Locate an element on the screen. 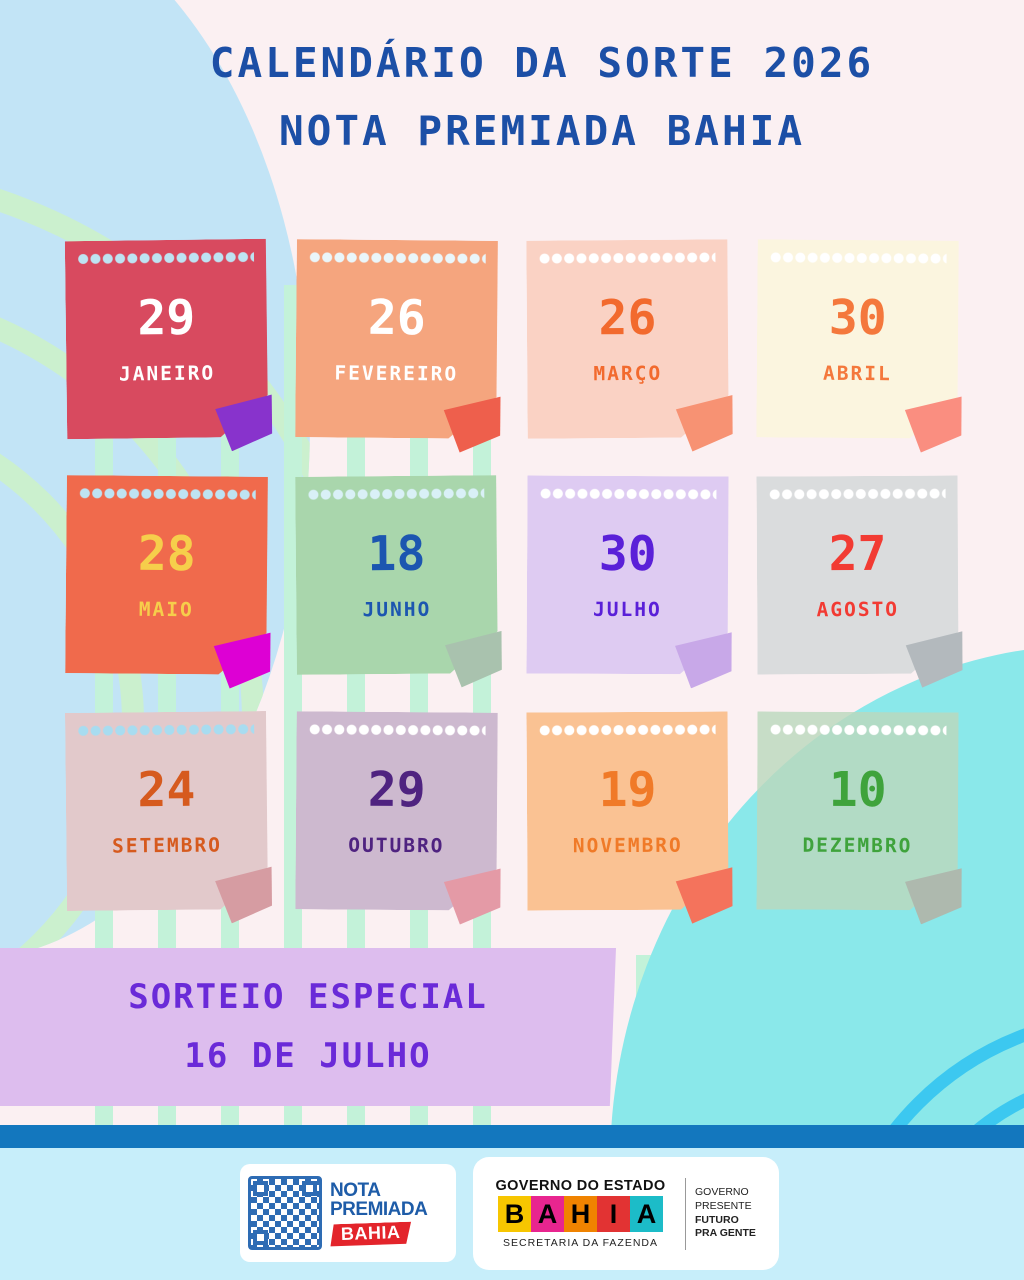 This screenshot has height=1280, width=1024. draw-month: AGOSTO is located at coordinates (857, 609).